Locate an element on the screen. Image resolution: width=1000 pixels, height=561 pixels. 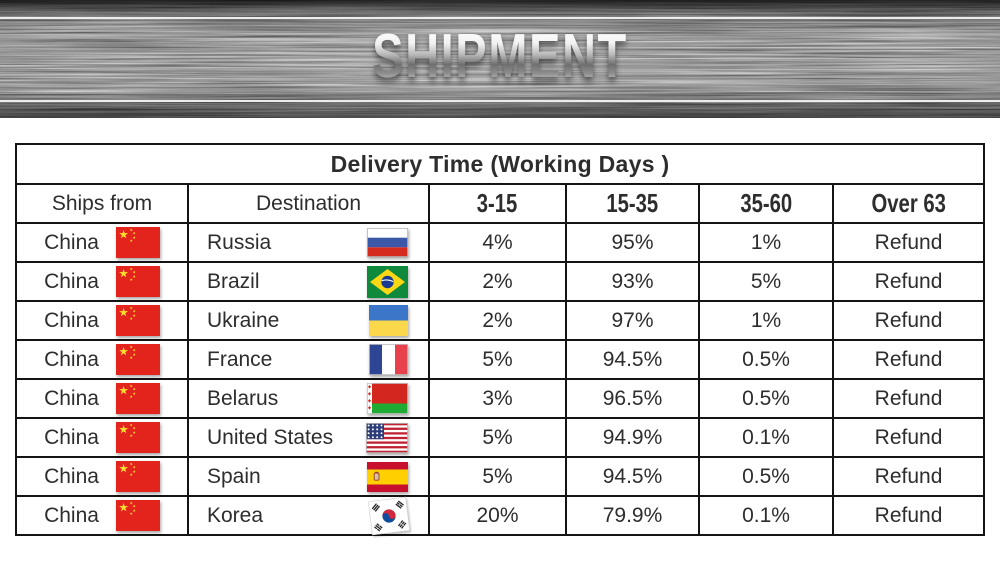
spain-flag-icon is located at coordinates (387, 476).